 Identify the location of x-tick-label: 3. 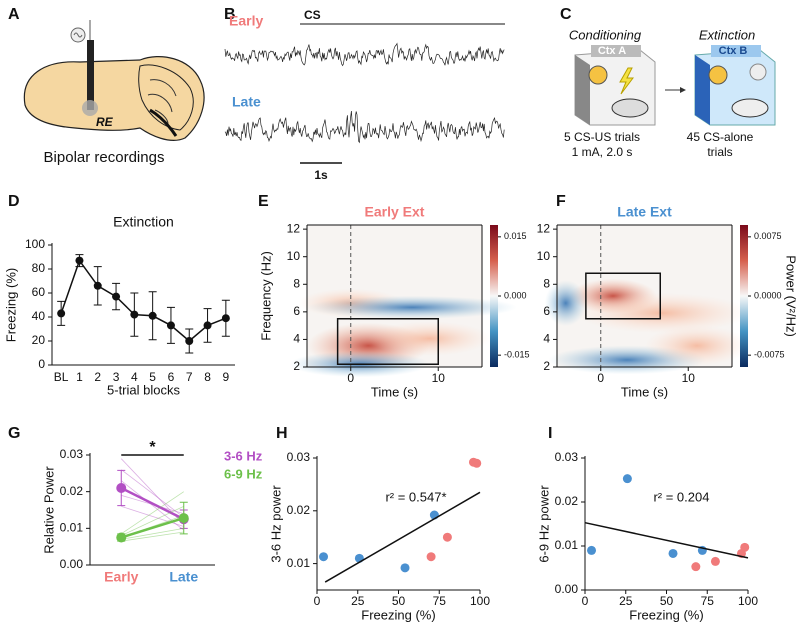
(116, 377).